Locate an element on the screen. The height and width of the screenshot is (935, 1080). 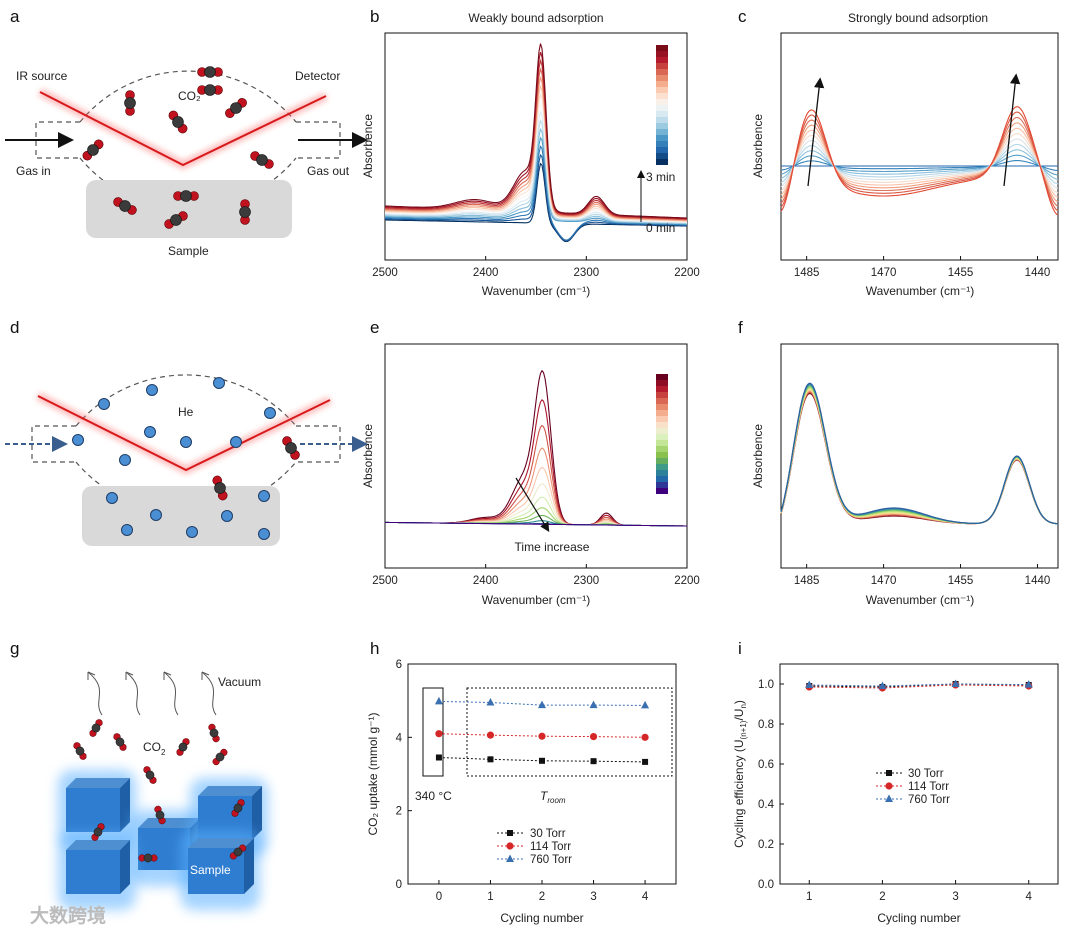
chart-c-series is located at coordinates (919, 161).